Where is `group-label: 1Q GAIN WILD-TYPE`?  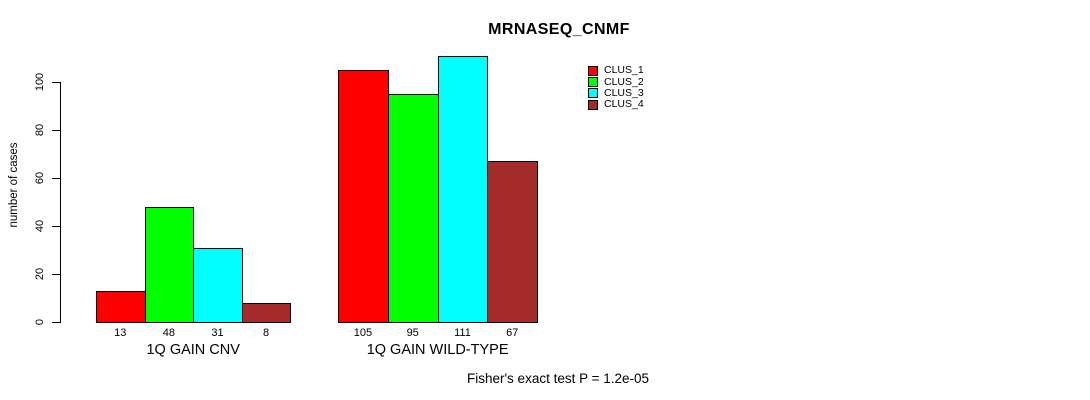 group-label: 1Q GAIN WILD-TYPE is located at coordinates (437, 350).